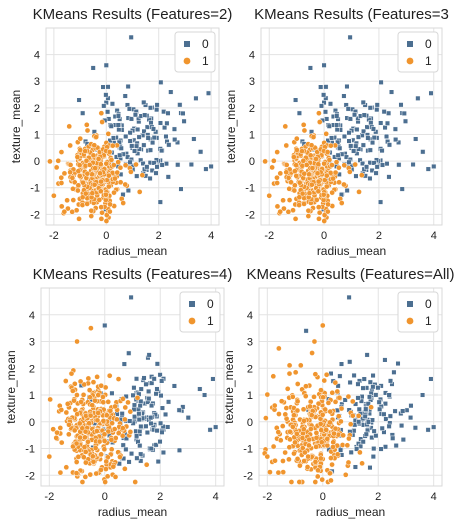 This screenshot has width=458, height=524. Describe the element at coordinates (211, 236) in the screenshot. I see `x-tick-label: 4` at that location.